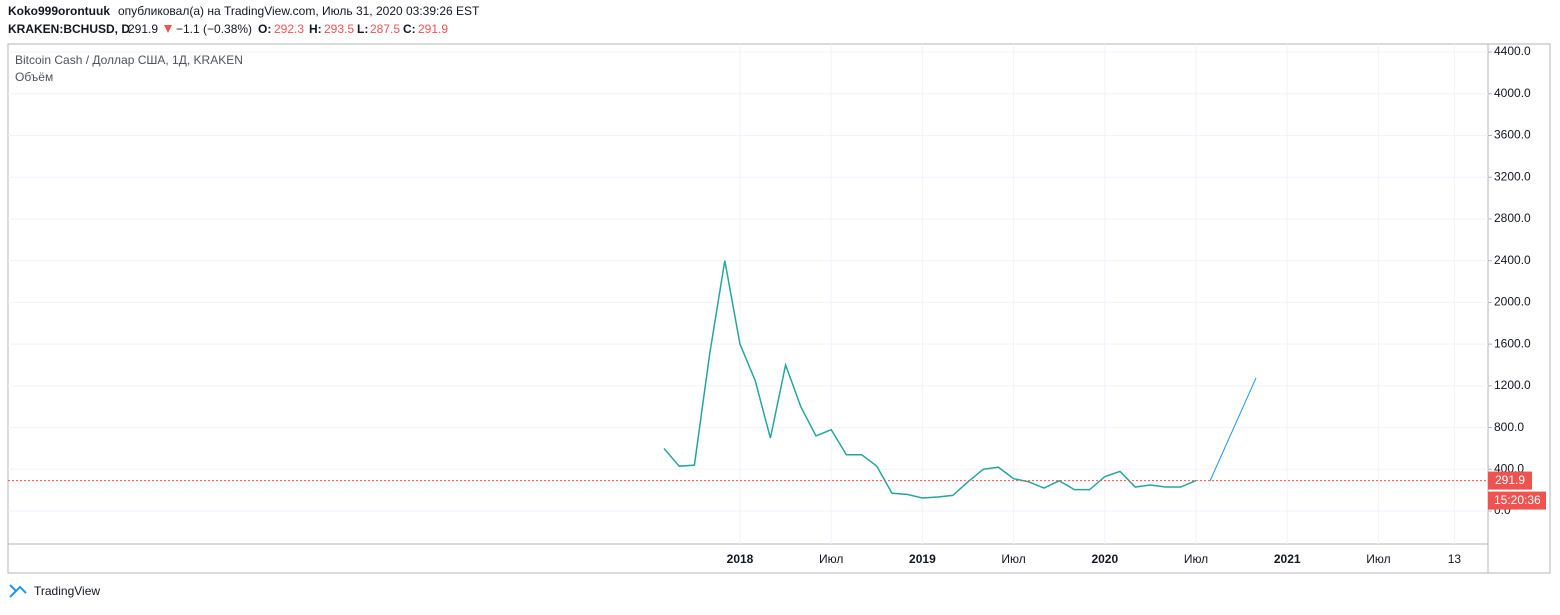  I want to click on close: 291.9, so click(433, 29).